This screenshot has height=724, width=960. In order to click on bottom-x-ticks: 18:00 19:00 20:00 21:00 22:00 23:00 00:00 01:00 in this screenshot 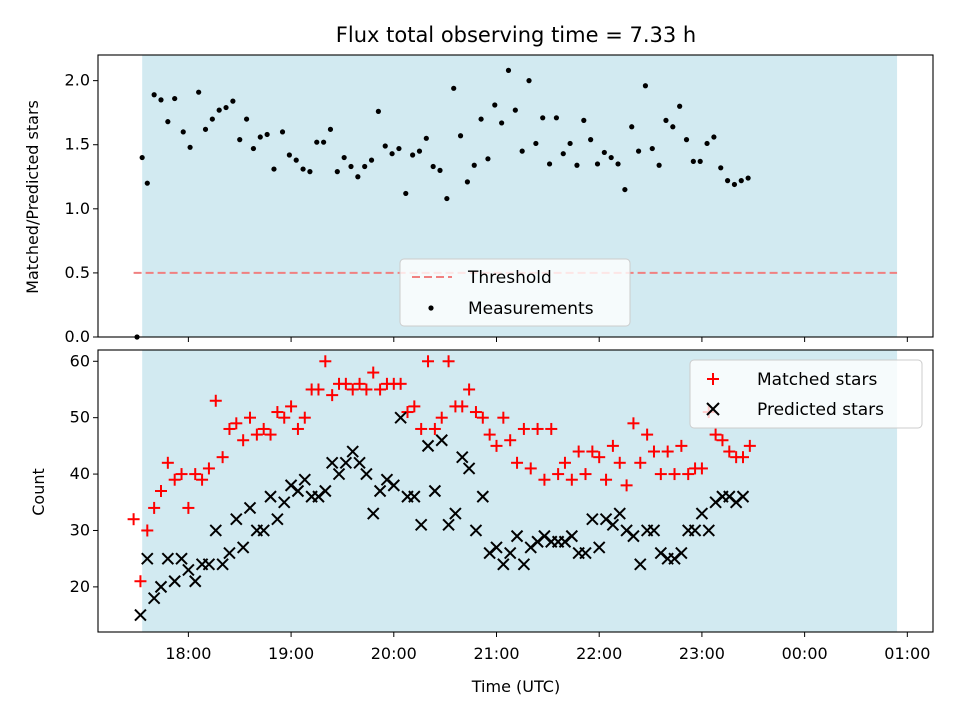, I will do `click(547, 647)`.